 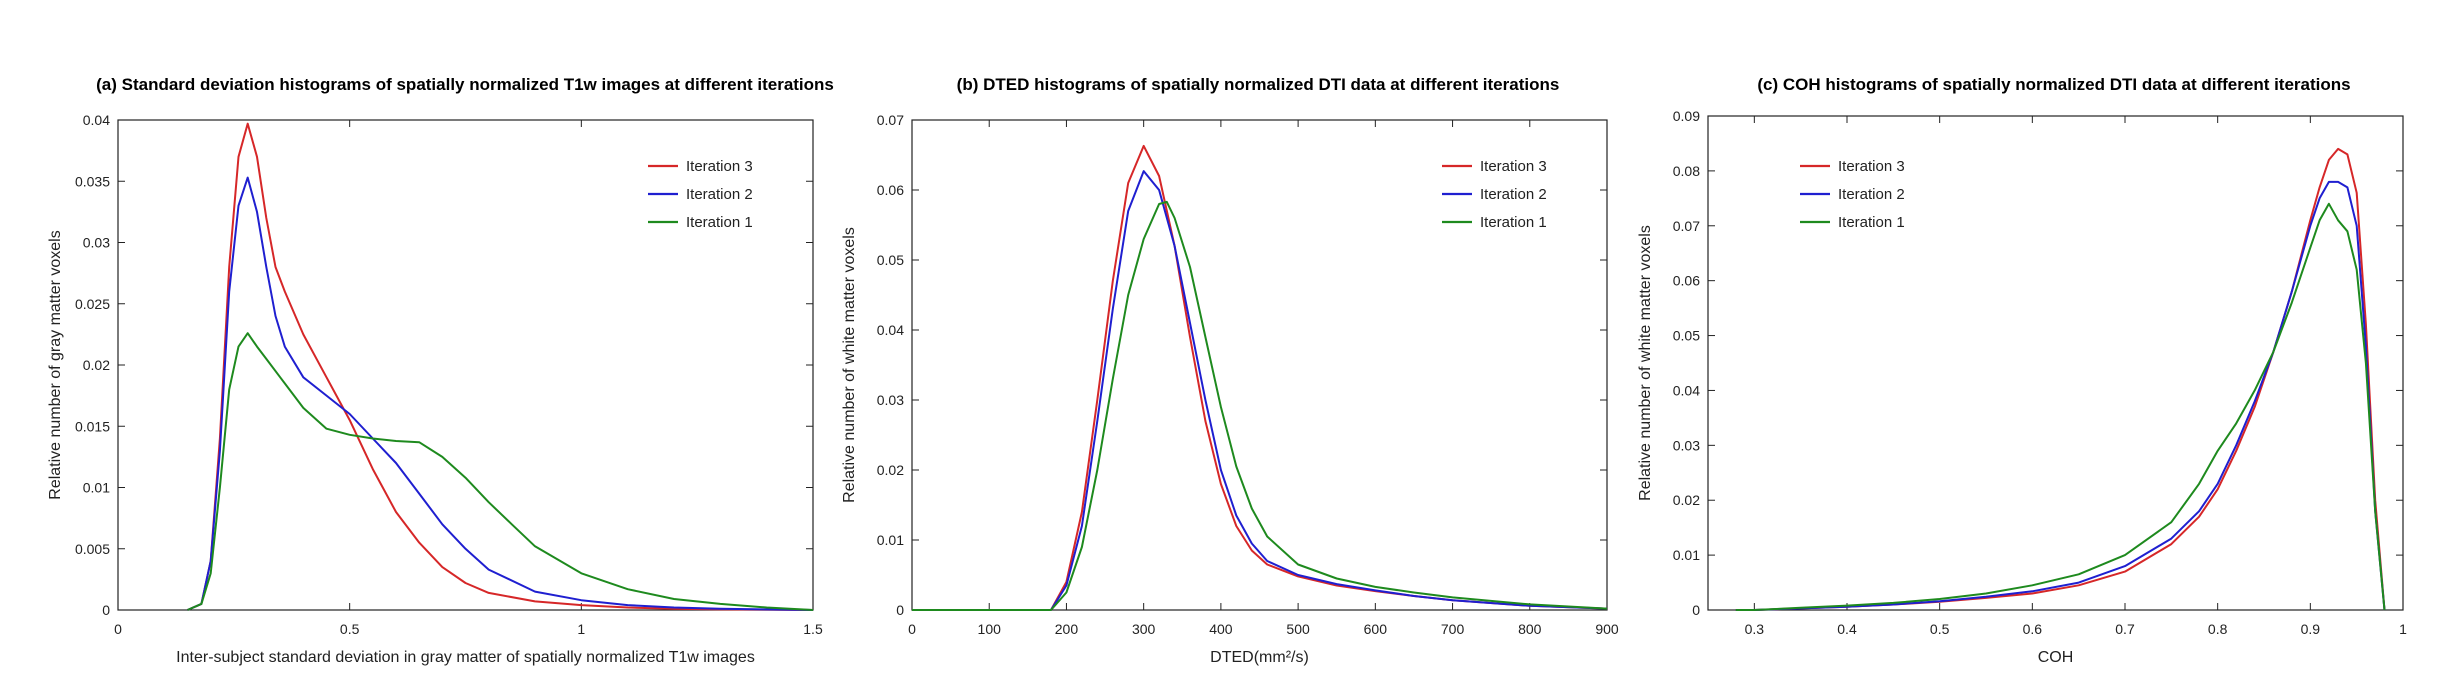 I want to click on y-tick-label: 0.005, so click(x=92, y=549).